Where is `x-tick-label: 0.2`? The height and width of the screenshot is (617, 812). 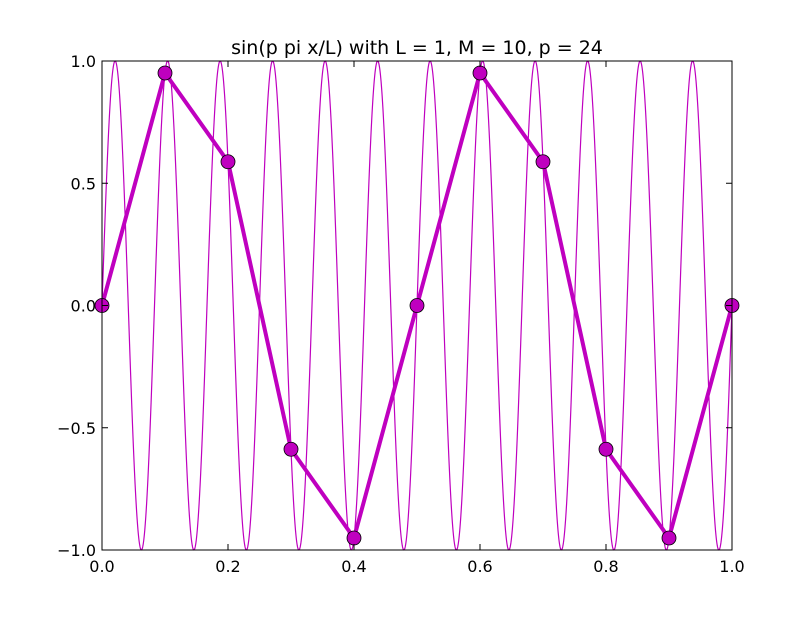
x-tick-label: 0.2 is located at coordinates (227, 566).